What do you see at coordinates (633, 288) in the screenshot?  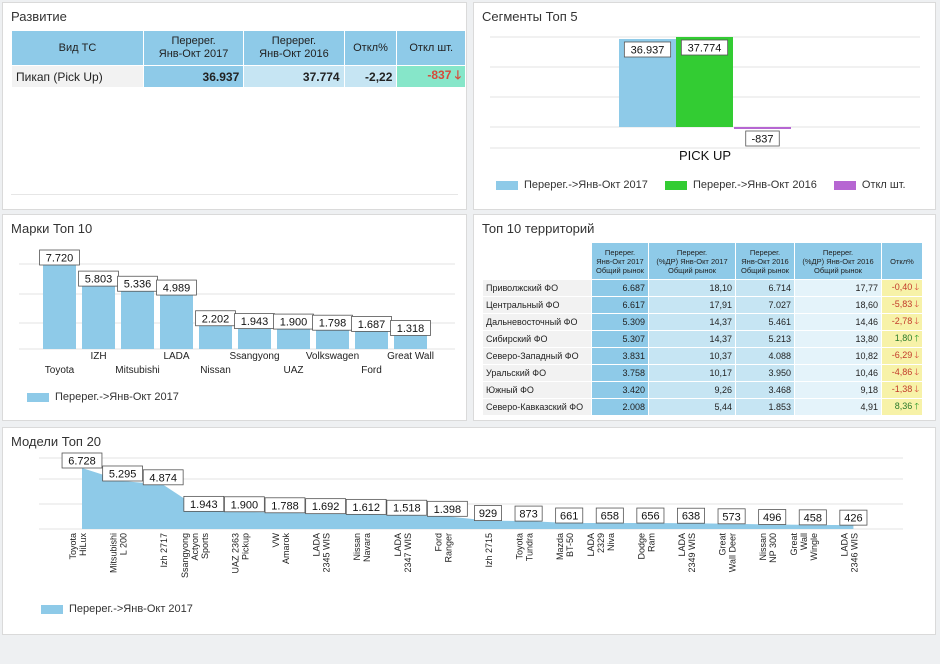 I see `cell-value: 6.687` at bounding box center [633, 288].